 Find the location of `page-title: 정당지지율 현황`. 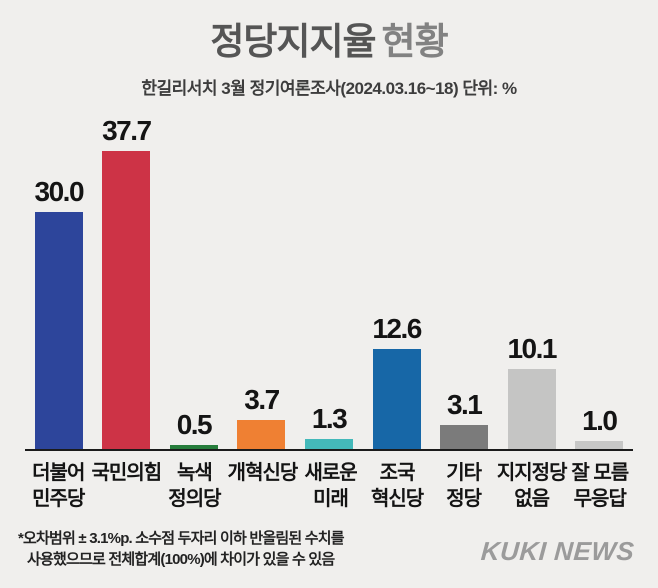

page-title: 정당지지율 현황 is located at coordinates (329, 42).